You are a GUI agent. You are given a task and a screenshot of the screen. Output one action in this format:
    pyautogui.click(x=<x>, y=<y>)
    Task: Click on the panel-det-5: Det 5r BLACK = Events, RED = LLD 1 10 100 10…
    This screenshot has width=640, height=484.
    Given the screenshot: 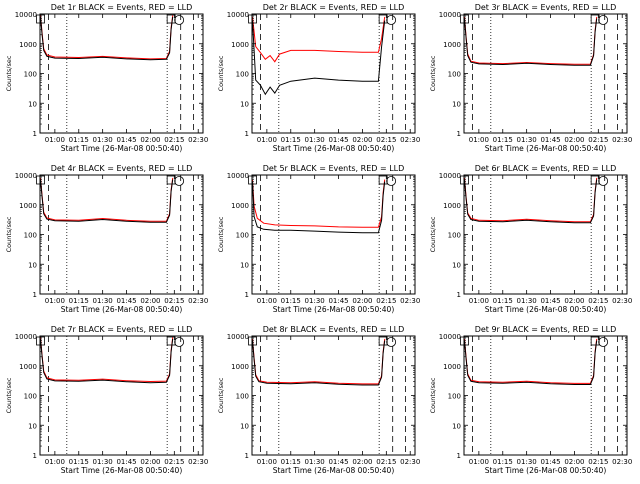 What is the action you would take?
    pyautogui.click(x=318, y=239)
    